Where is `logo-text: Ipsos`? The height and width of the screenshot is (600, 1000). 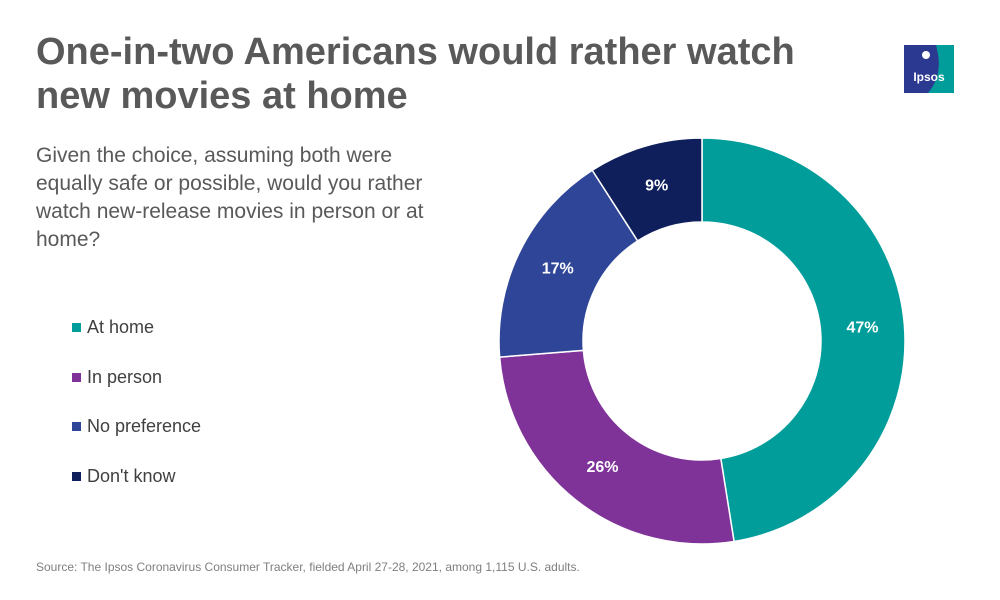 logo-text: Ipsos is located at coordinates (929, 77).